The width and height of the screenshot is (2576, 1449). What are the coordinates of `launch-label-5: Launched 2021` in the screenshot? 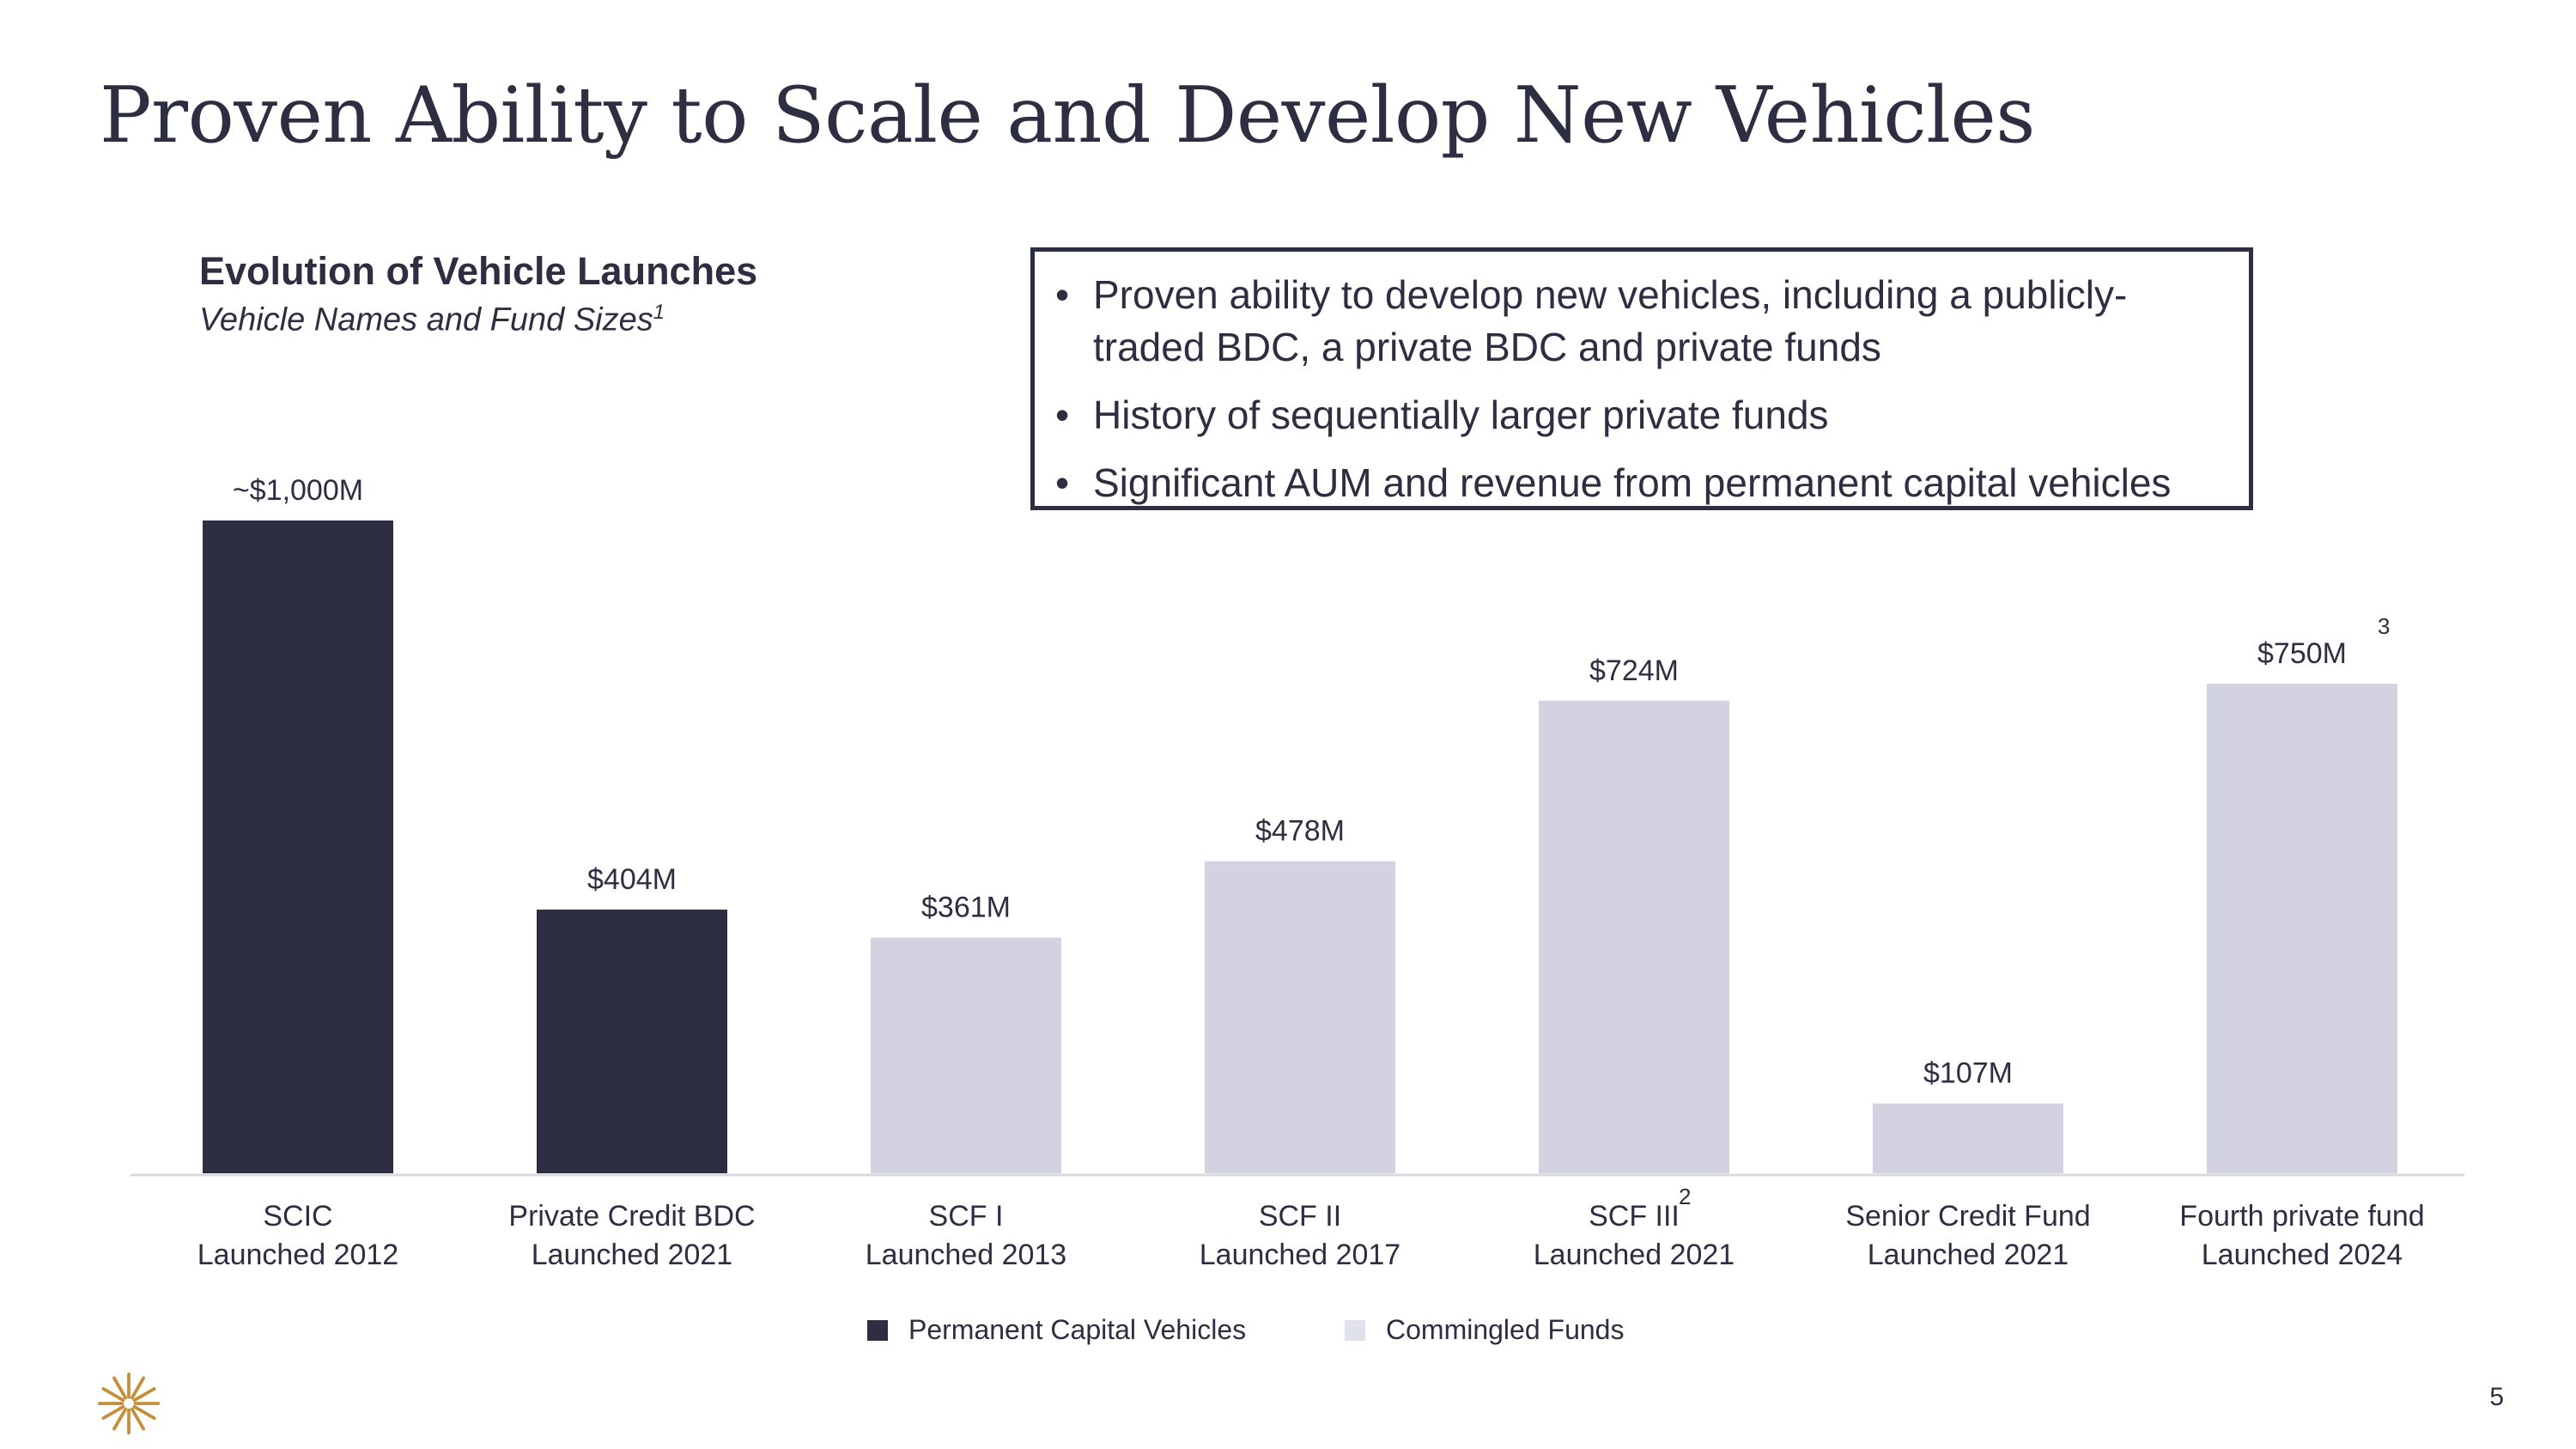 It's located at (1634, 1255).